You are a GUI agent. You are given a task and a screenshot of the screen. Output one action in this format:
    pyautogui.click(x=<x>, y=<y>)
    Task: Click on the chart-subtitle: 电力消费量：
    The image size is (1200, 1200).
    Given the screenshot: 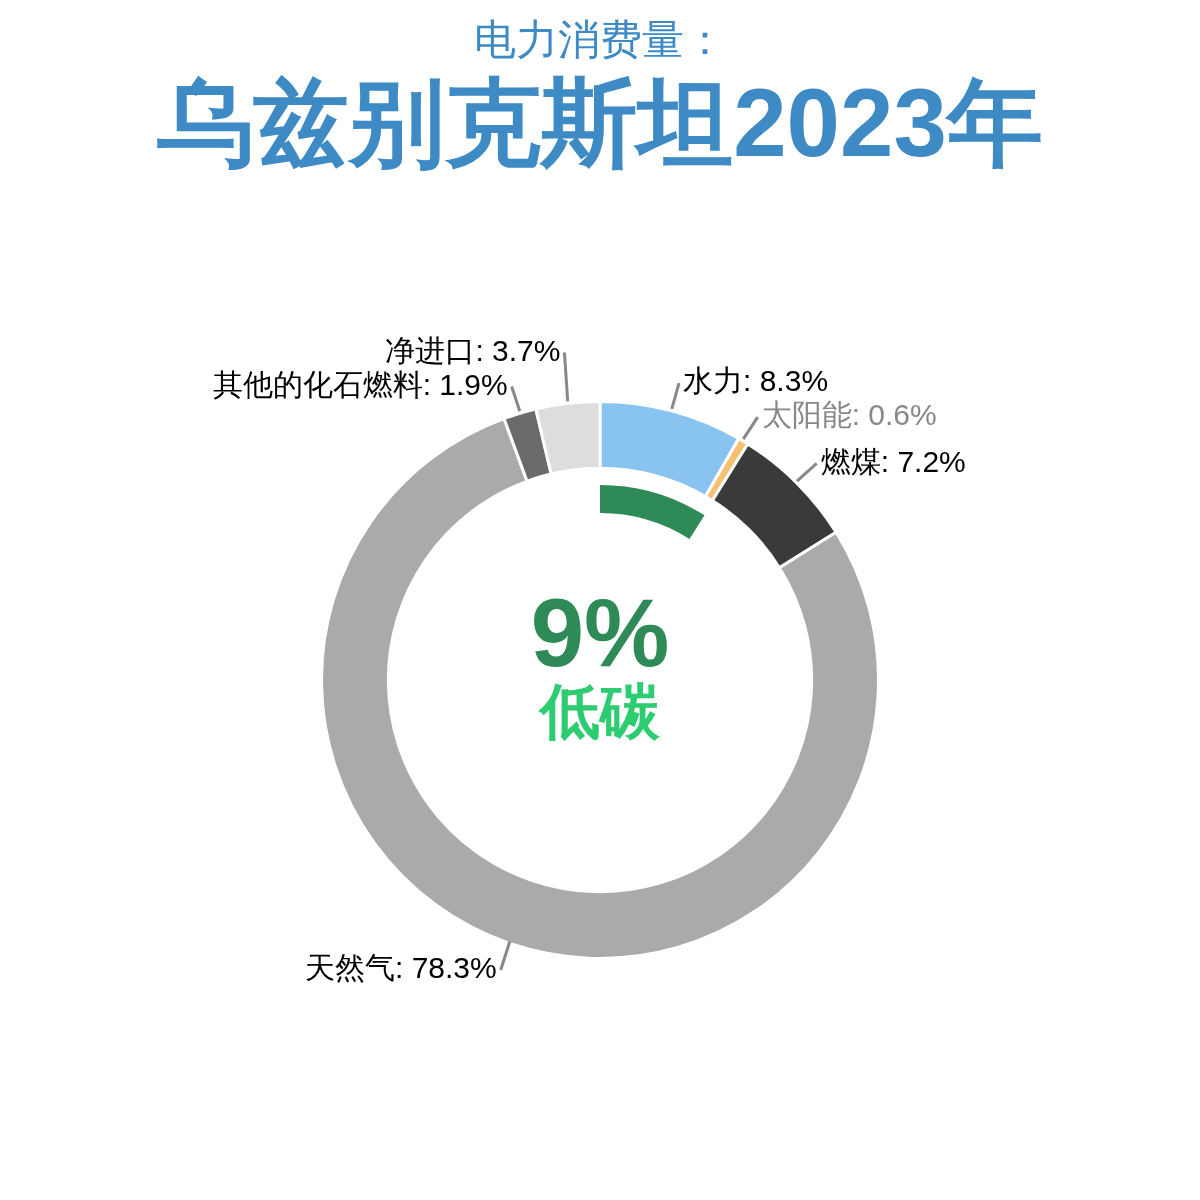 What is the action you would take?
    pyautogui.click(x=600, y=40)
    